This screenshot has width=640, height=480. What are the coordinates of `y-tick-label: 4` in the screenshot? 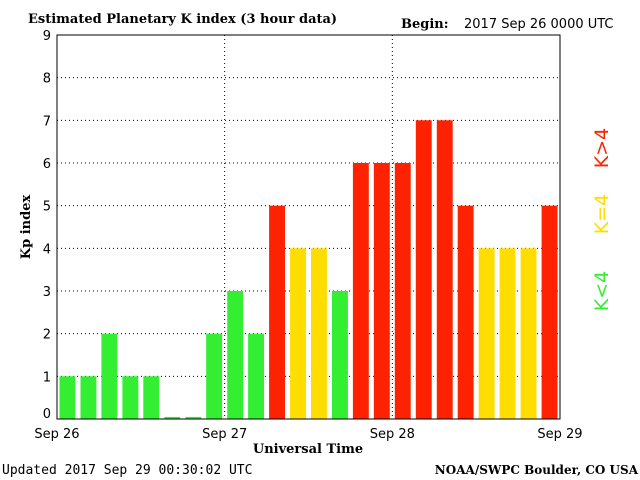 It's located at (47, 249).